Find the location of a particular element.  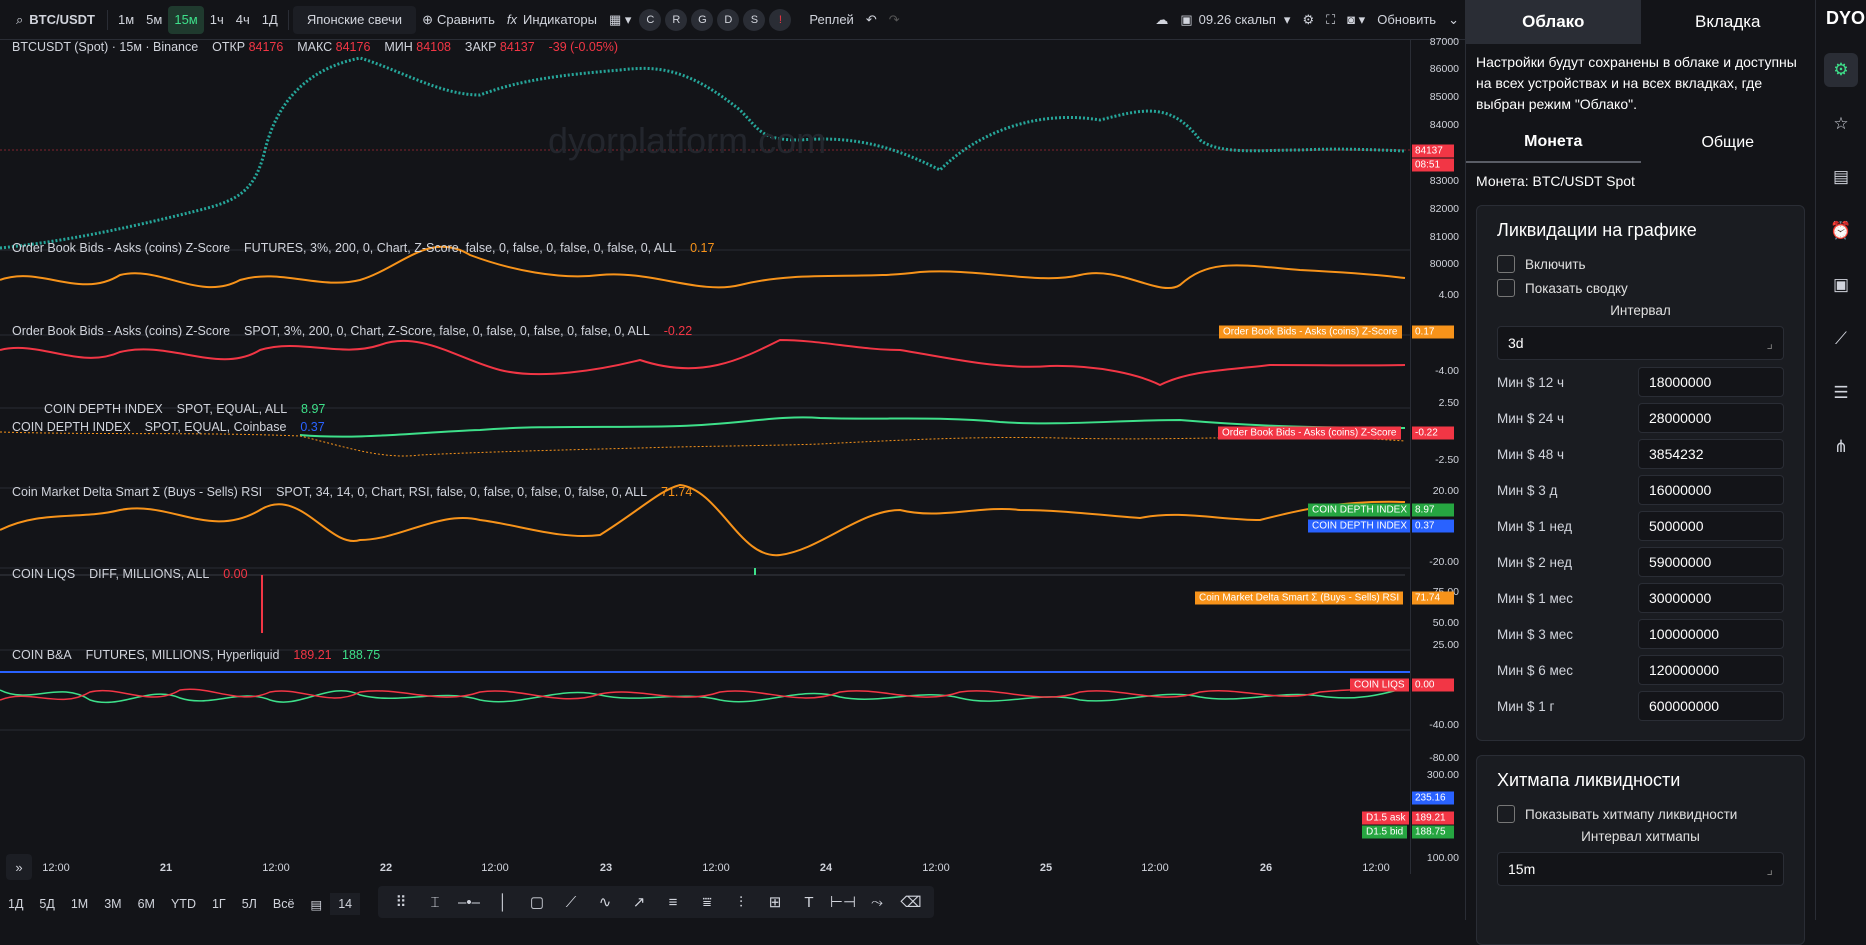

tab-cloud: Облако is located at coordinates (1553, 22).